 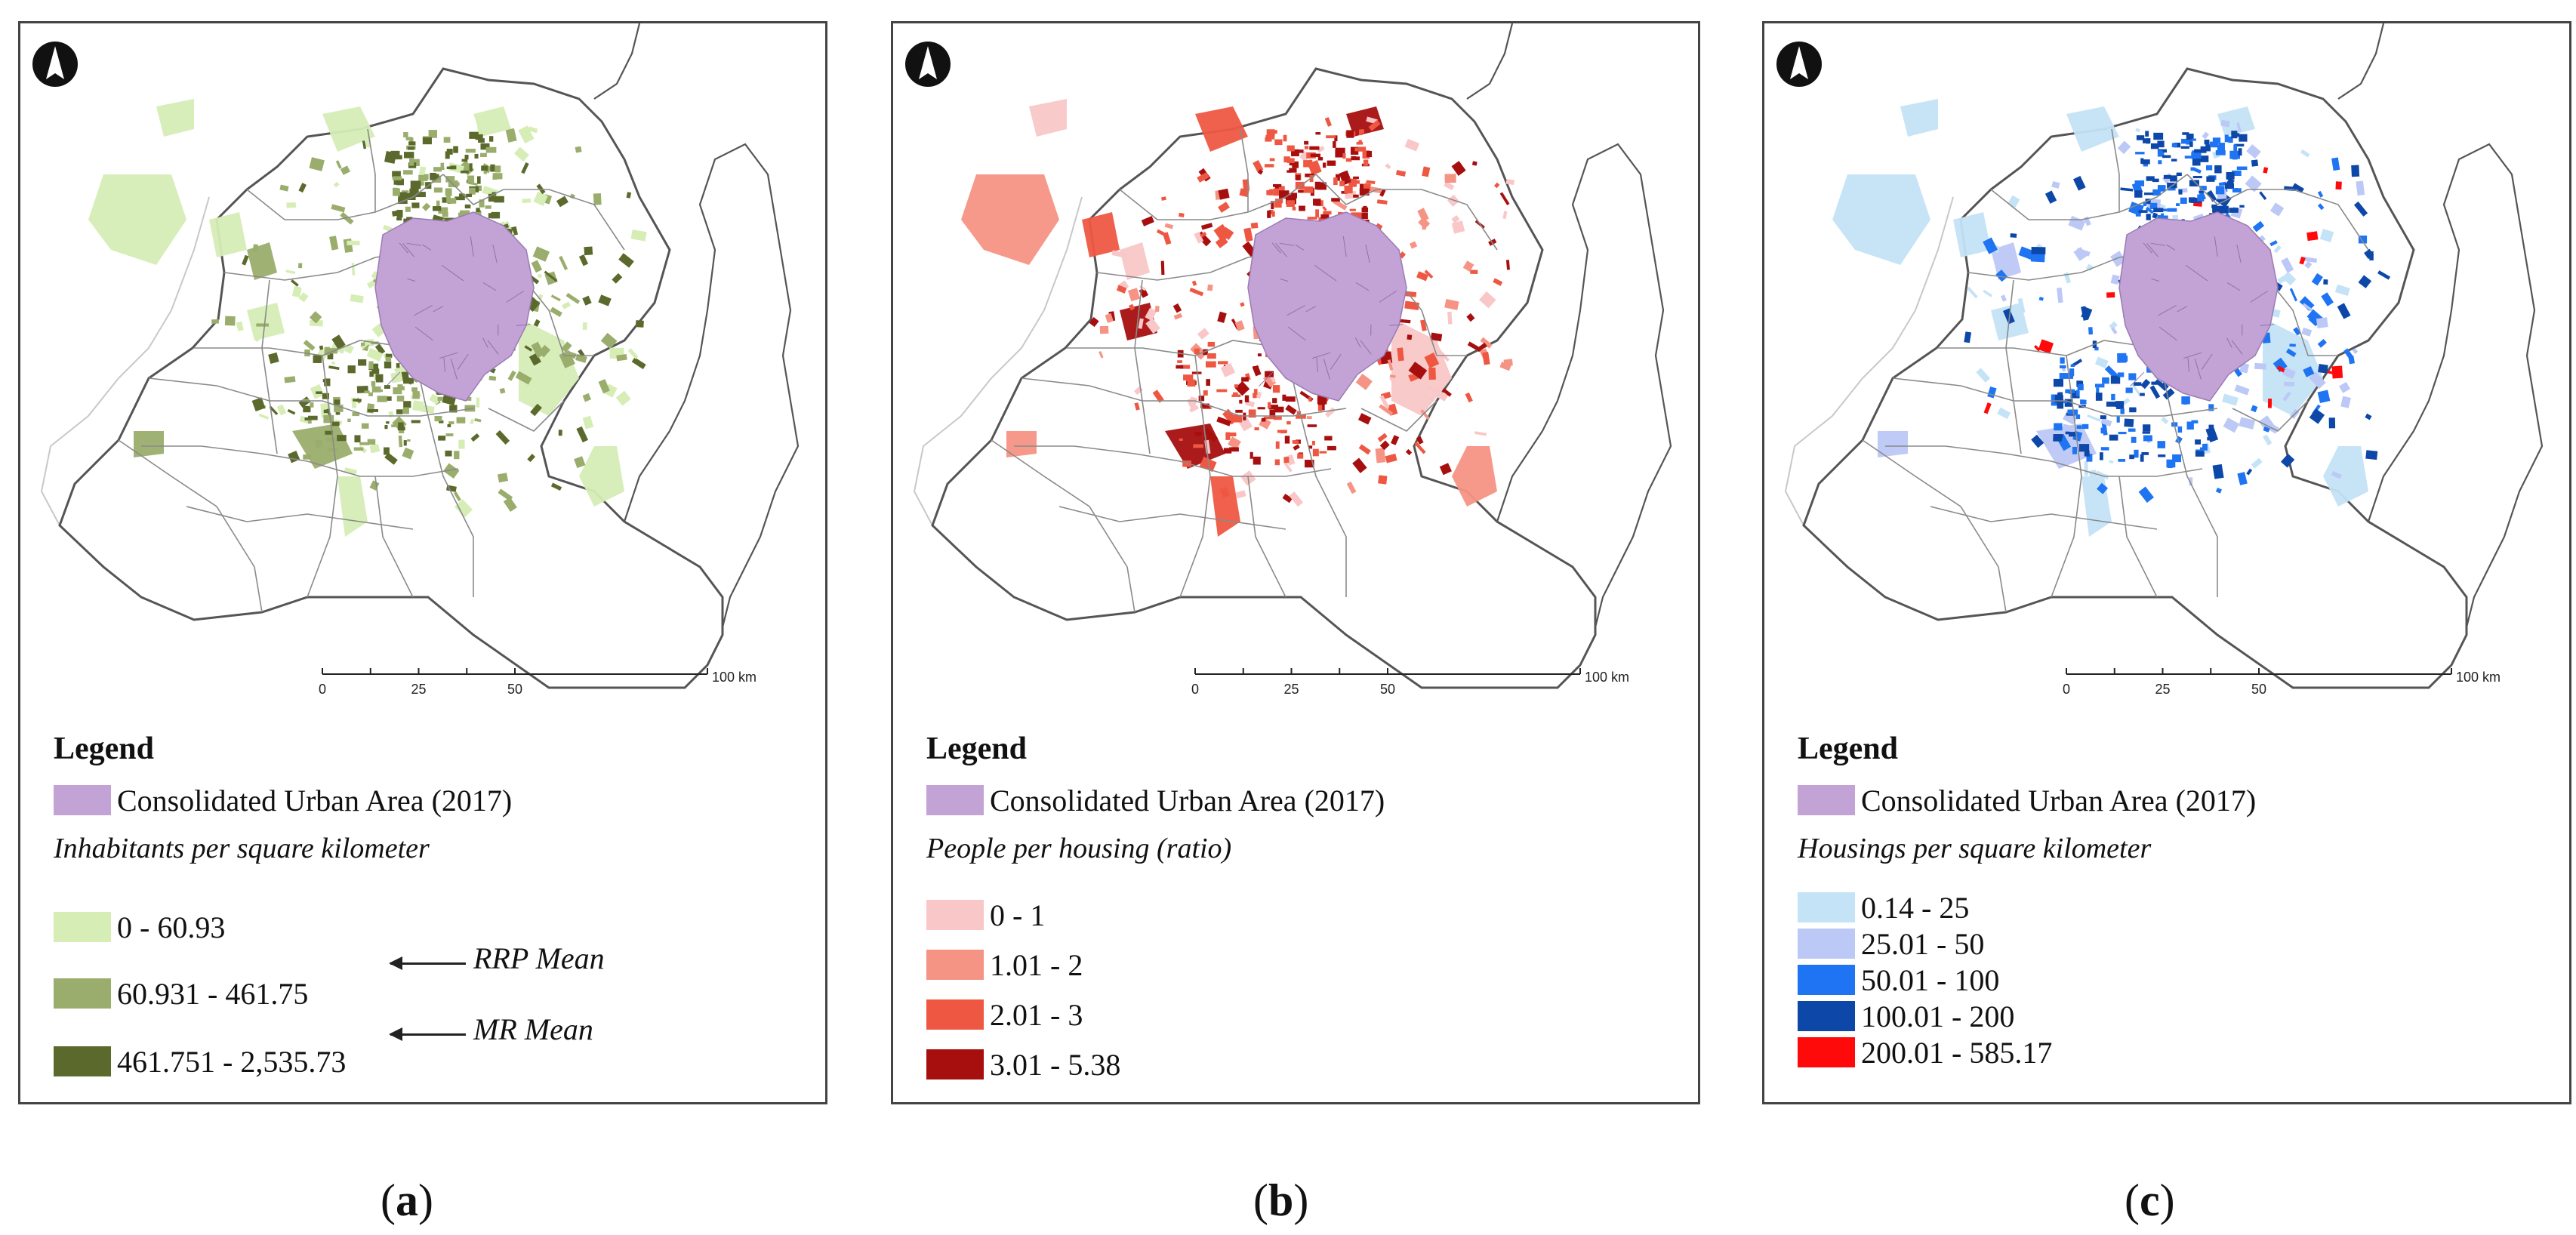 I want to click on frontier-line, so click(x=696, y=325).